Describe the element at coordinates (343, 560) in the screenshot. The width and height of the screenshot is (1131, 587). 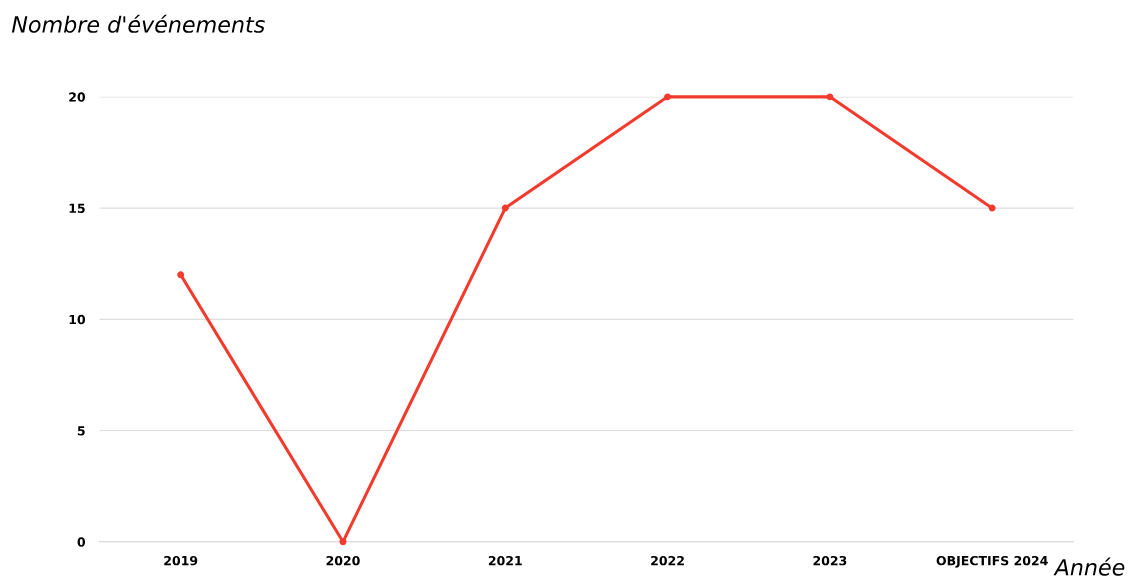
I see `x-tick-label: 2020` at that location.